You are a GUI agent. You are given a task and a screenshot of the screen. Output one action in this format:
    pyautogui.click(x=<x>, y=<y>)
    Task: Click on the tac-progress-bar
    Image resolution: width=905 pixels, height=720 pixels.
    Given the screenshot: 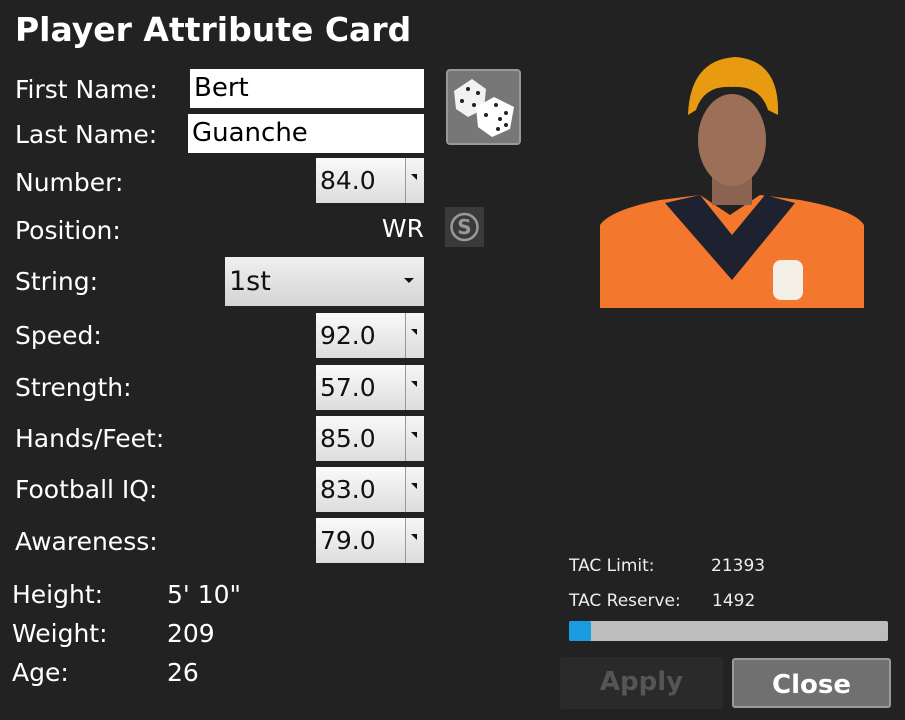 What is the action you would take?
    pyautogui.click(x=728, y=631)
    